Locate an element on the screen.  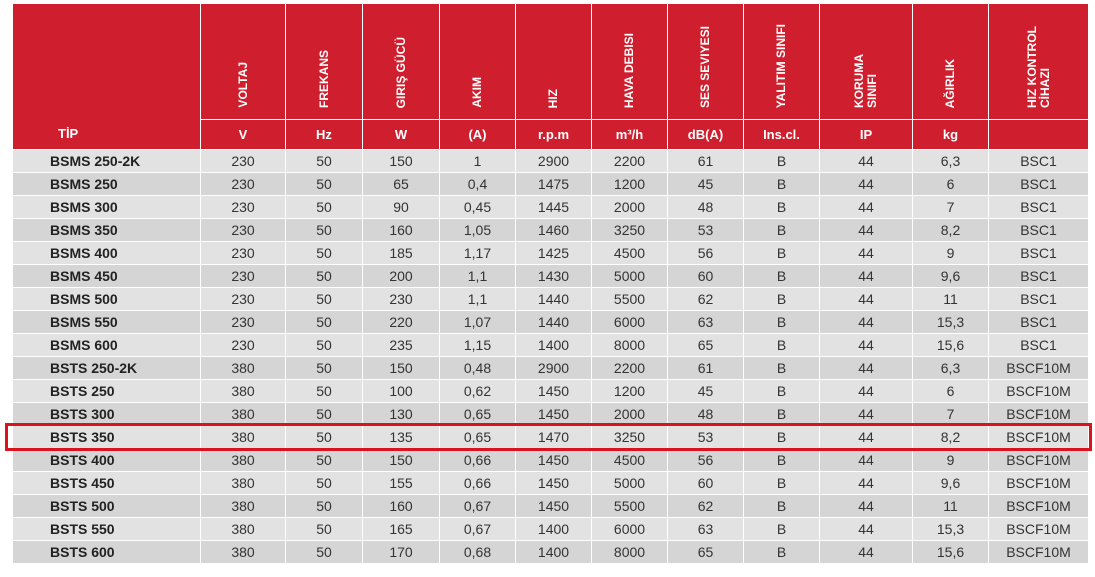
table-cell: 130 is located at coordinates (401, 414).